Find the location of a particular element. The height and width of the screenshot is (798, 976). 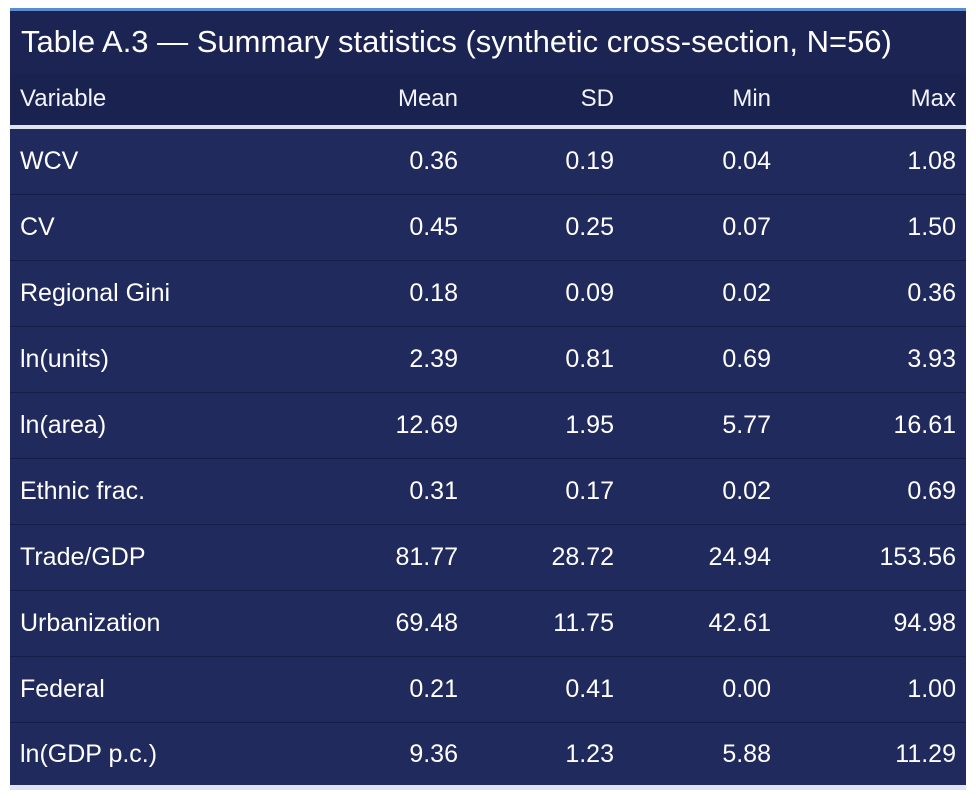

cell-min: 24.94 is located at coordinates (739, 557).